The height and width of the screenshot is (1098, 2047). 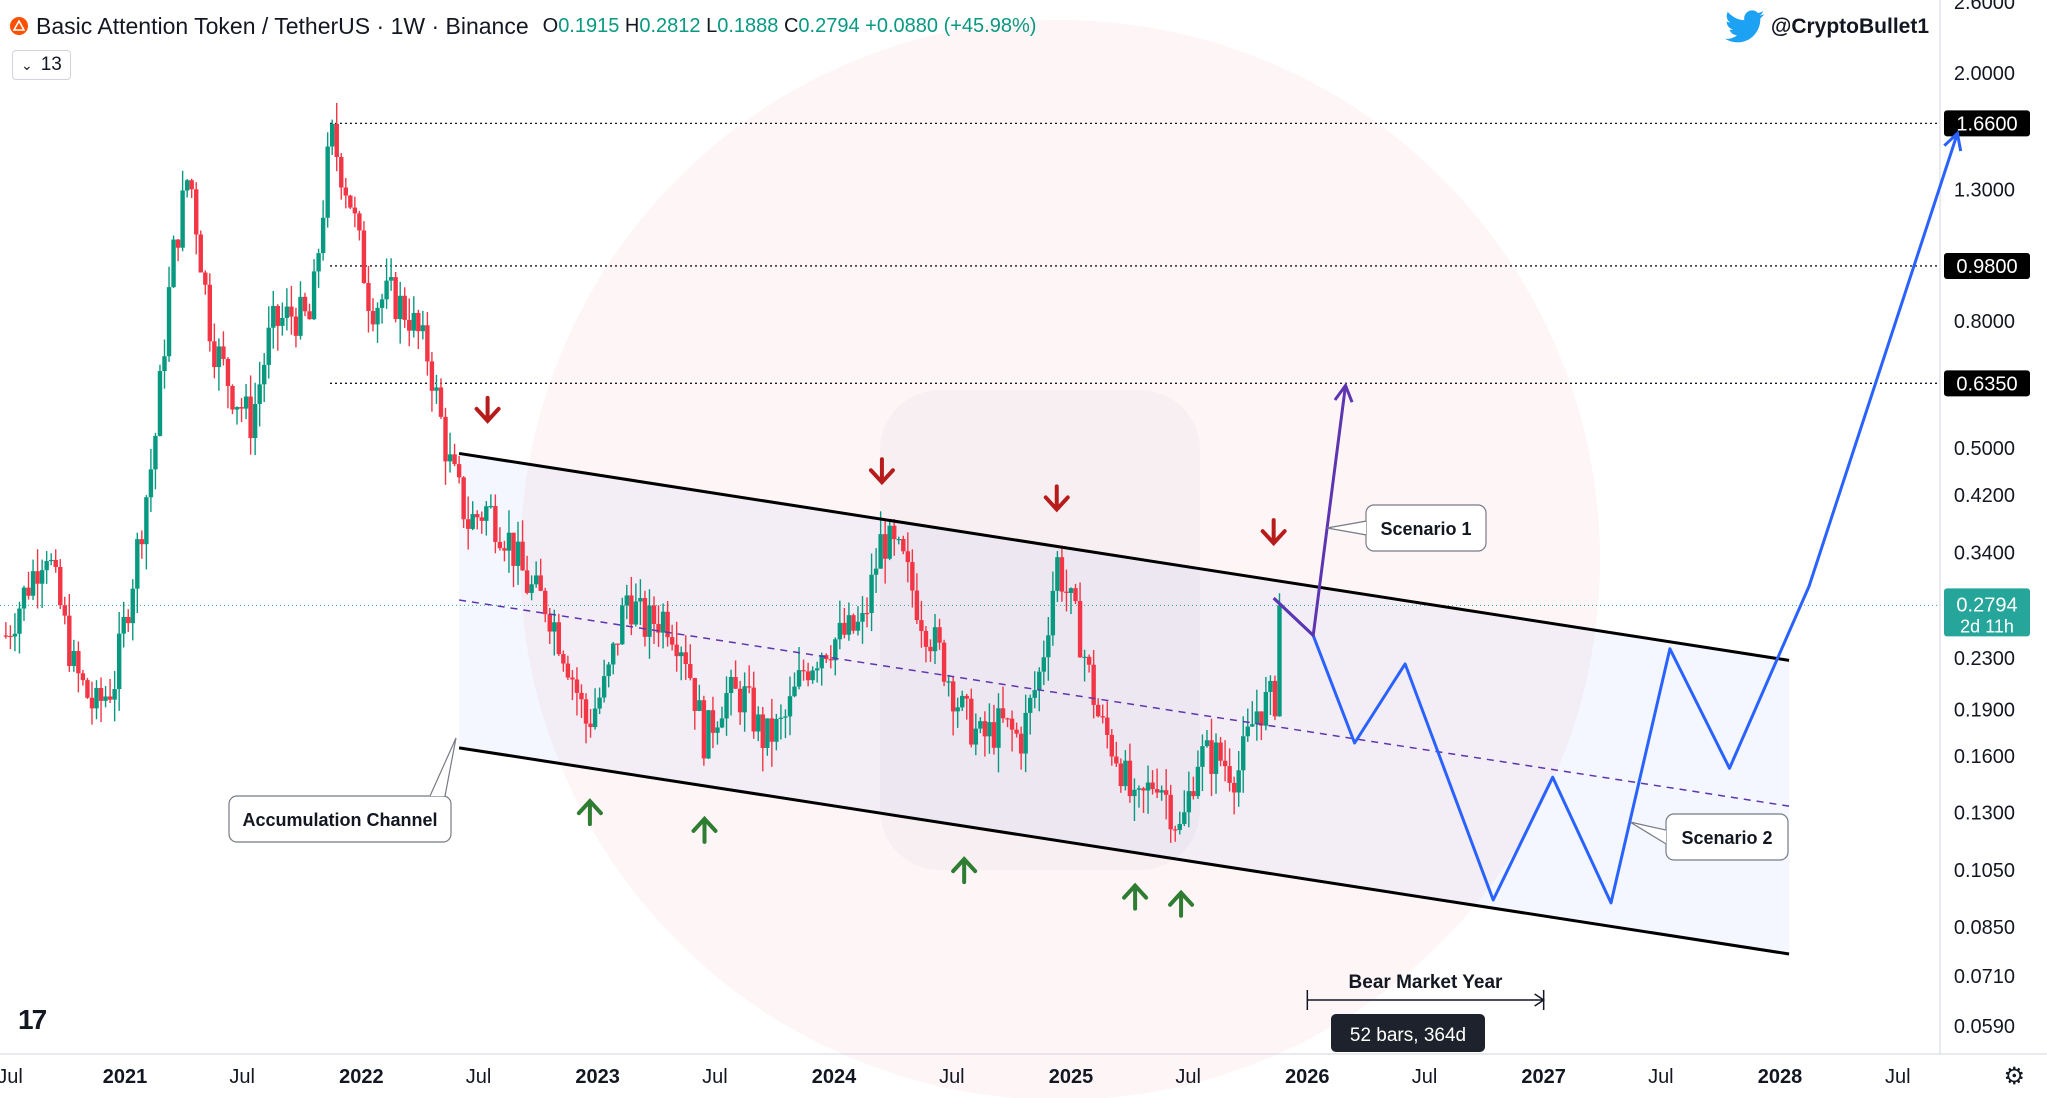 I want to click on y-tick-label: 1.3000, so click(x=1984, y=191).